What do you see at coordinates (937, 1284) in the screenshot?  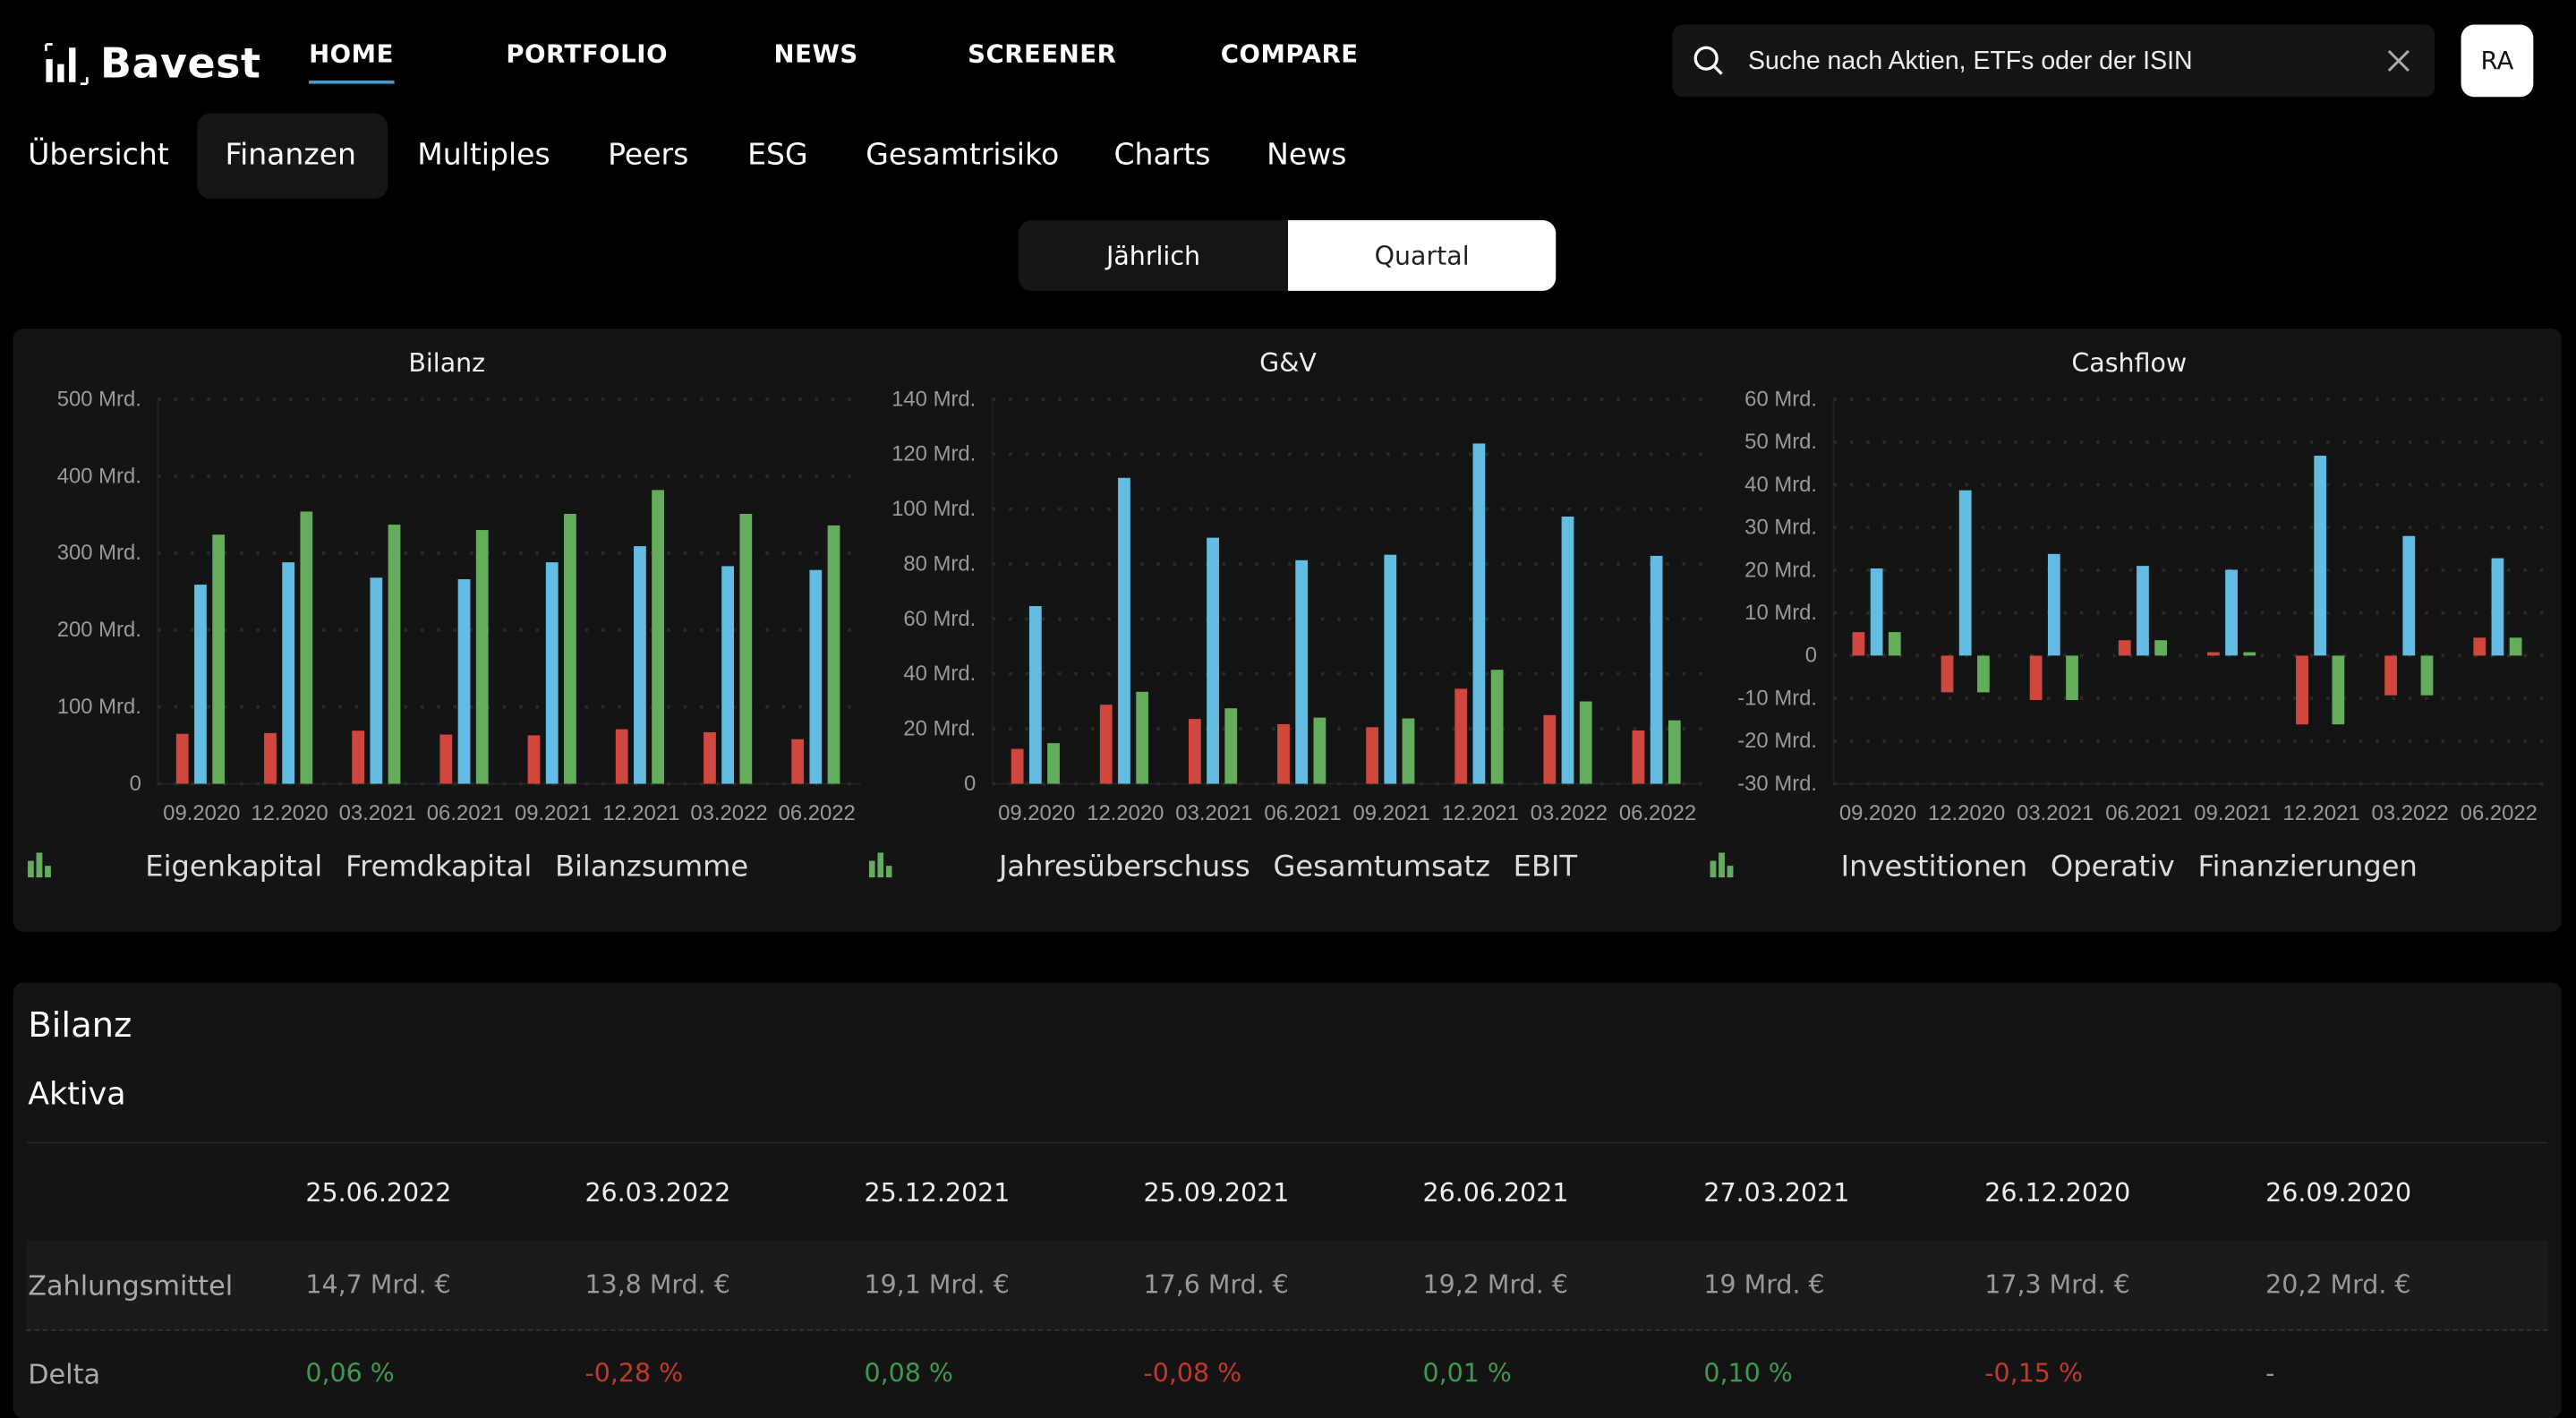 I see `table-cell: 19,1 Mrd. €` at bounding box center [937, 1284].